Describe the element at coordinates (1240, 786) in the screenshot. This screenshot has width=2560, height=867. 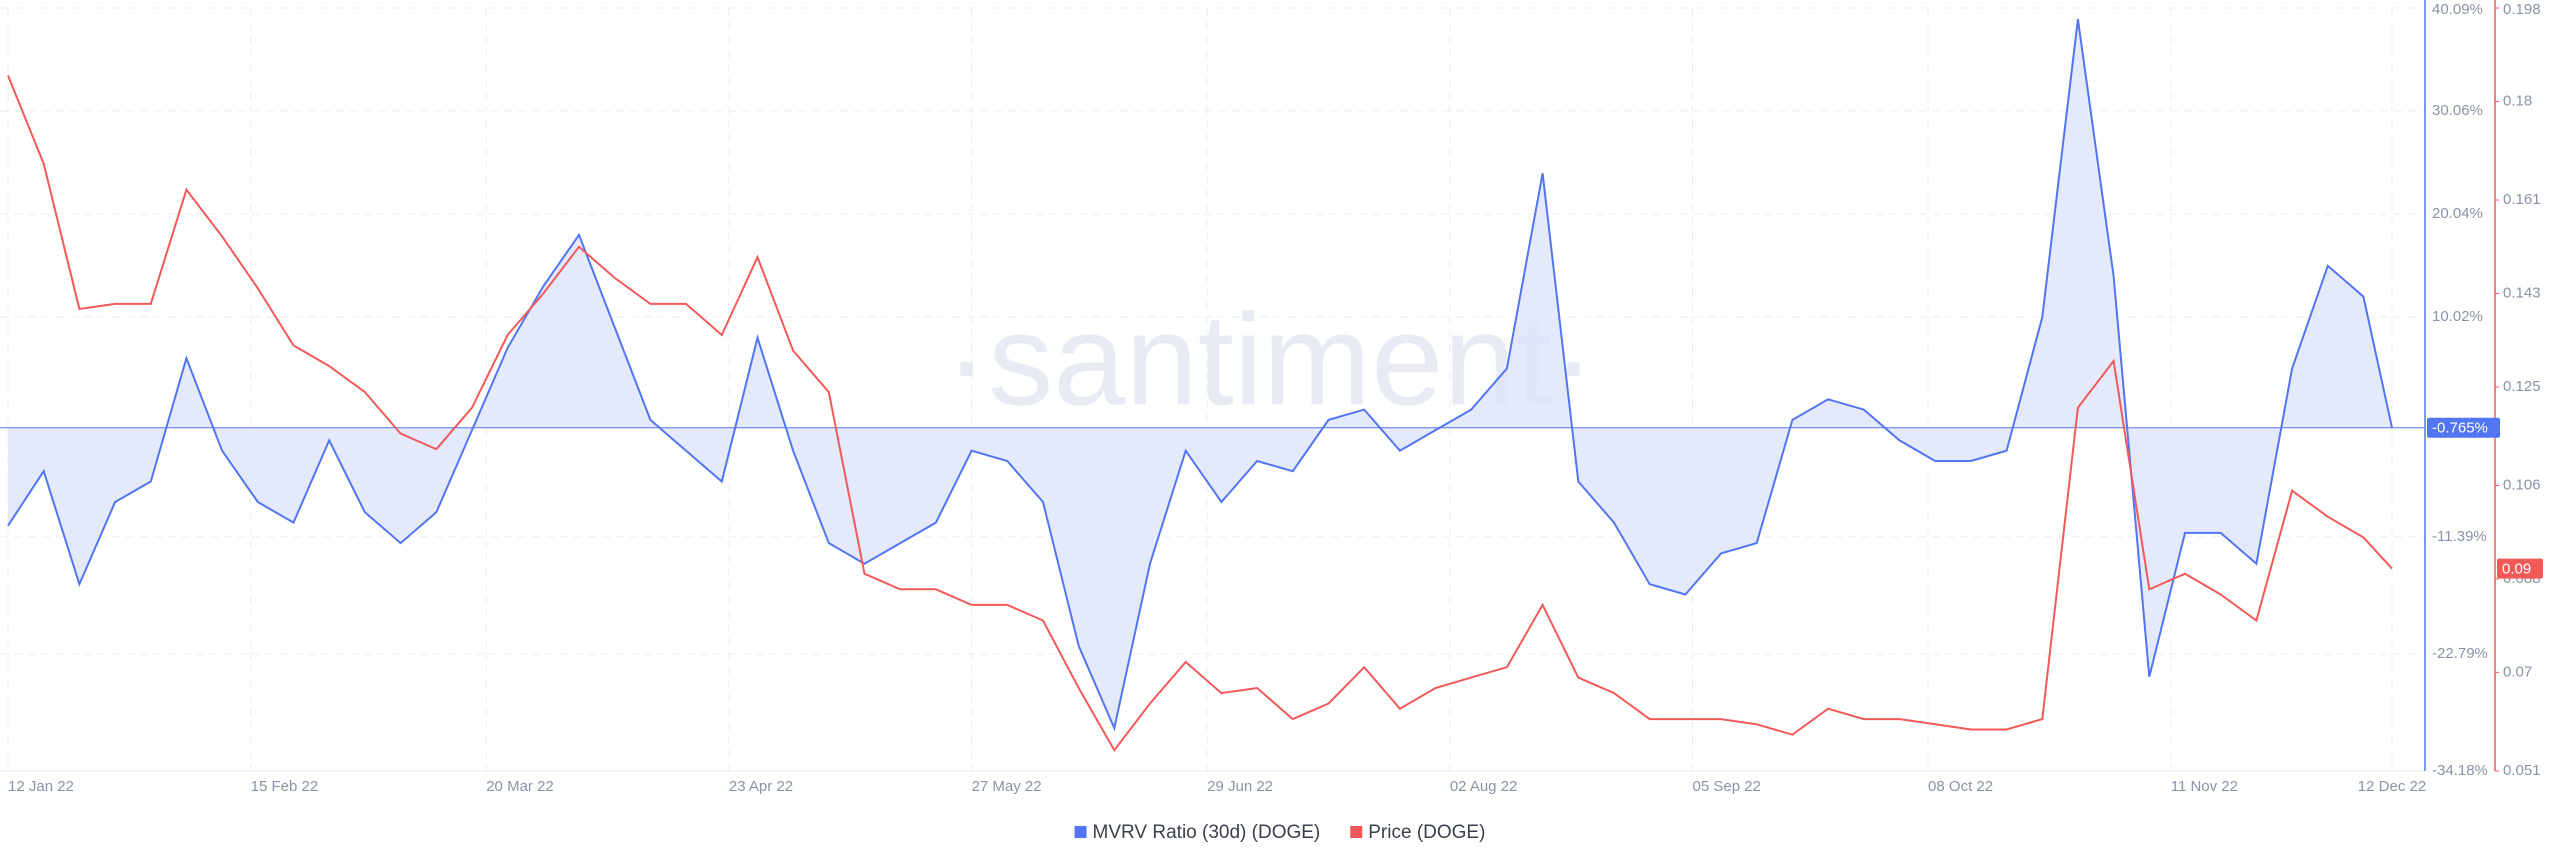
I see `x-tick-label: 29 Jun 22` at that location.